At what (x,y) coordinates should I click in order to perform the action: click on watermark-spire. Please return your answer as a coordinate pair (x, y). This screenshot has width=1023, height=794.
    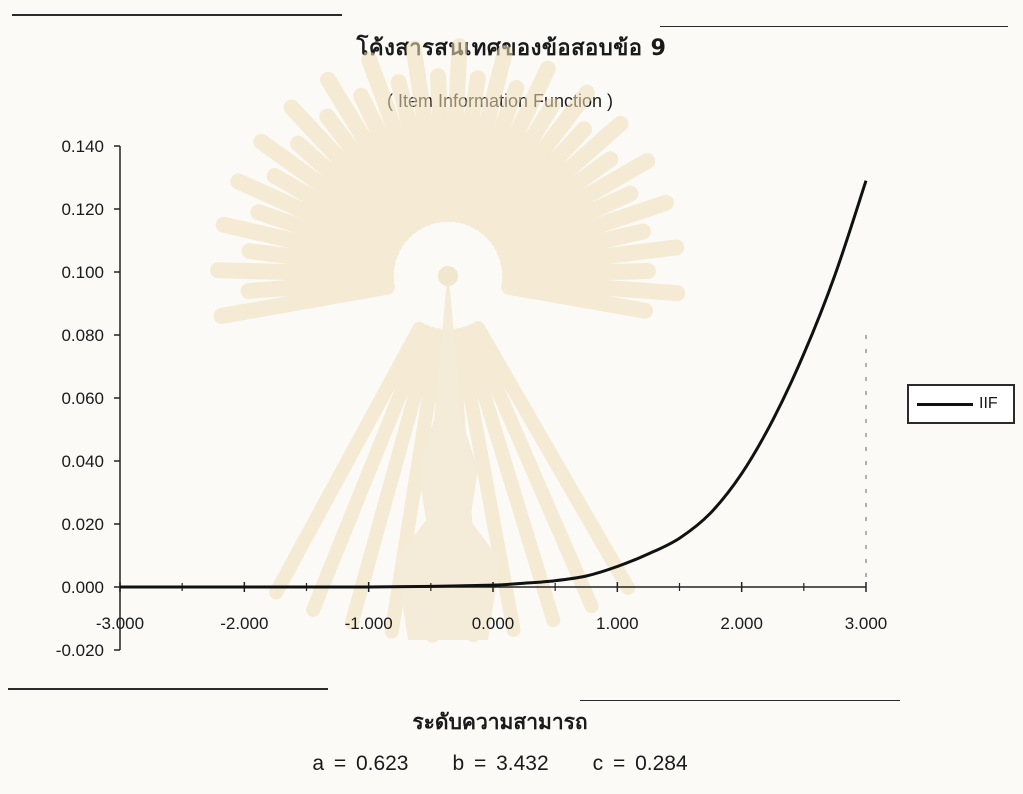
    Looking at the image, I should click on (448, 454).